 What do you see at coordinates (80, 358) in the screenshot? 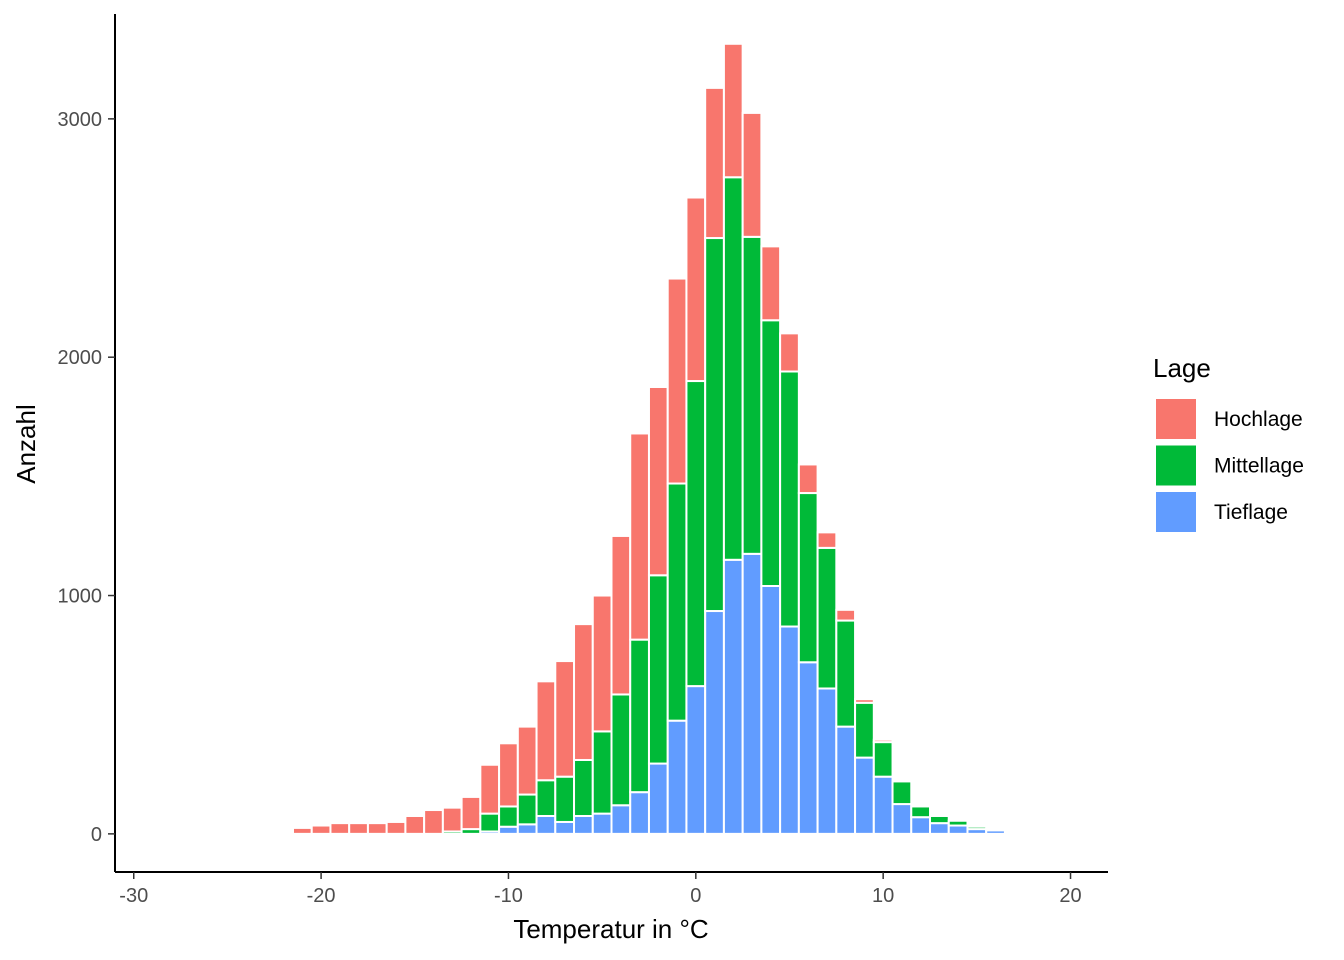
I see `y-tick-label: 2000` at bounding box center [80, 358].